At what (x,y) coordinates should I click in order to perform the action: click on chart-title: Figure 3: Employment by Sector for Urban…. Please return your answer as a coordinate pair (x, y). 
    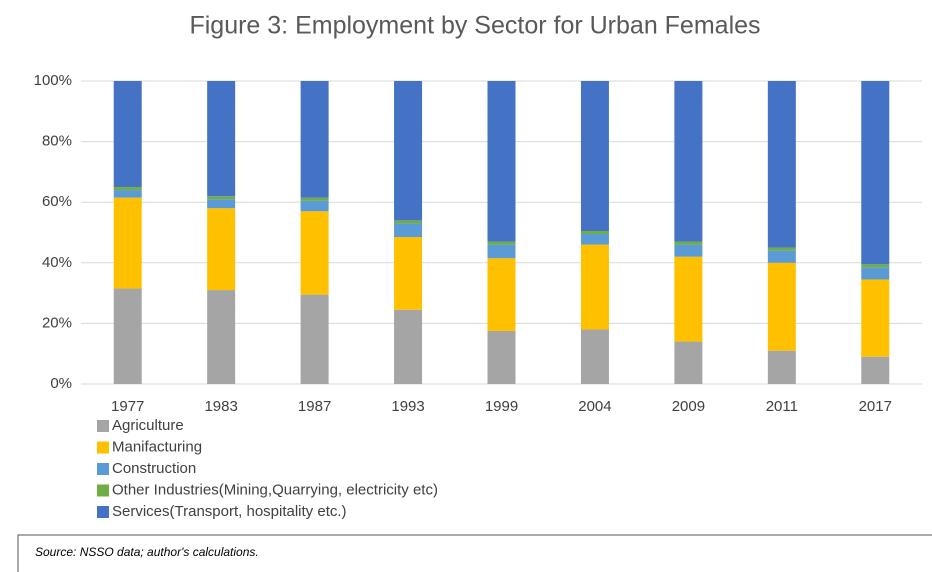
    Looking at the image, I should click on (474, 26).